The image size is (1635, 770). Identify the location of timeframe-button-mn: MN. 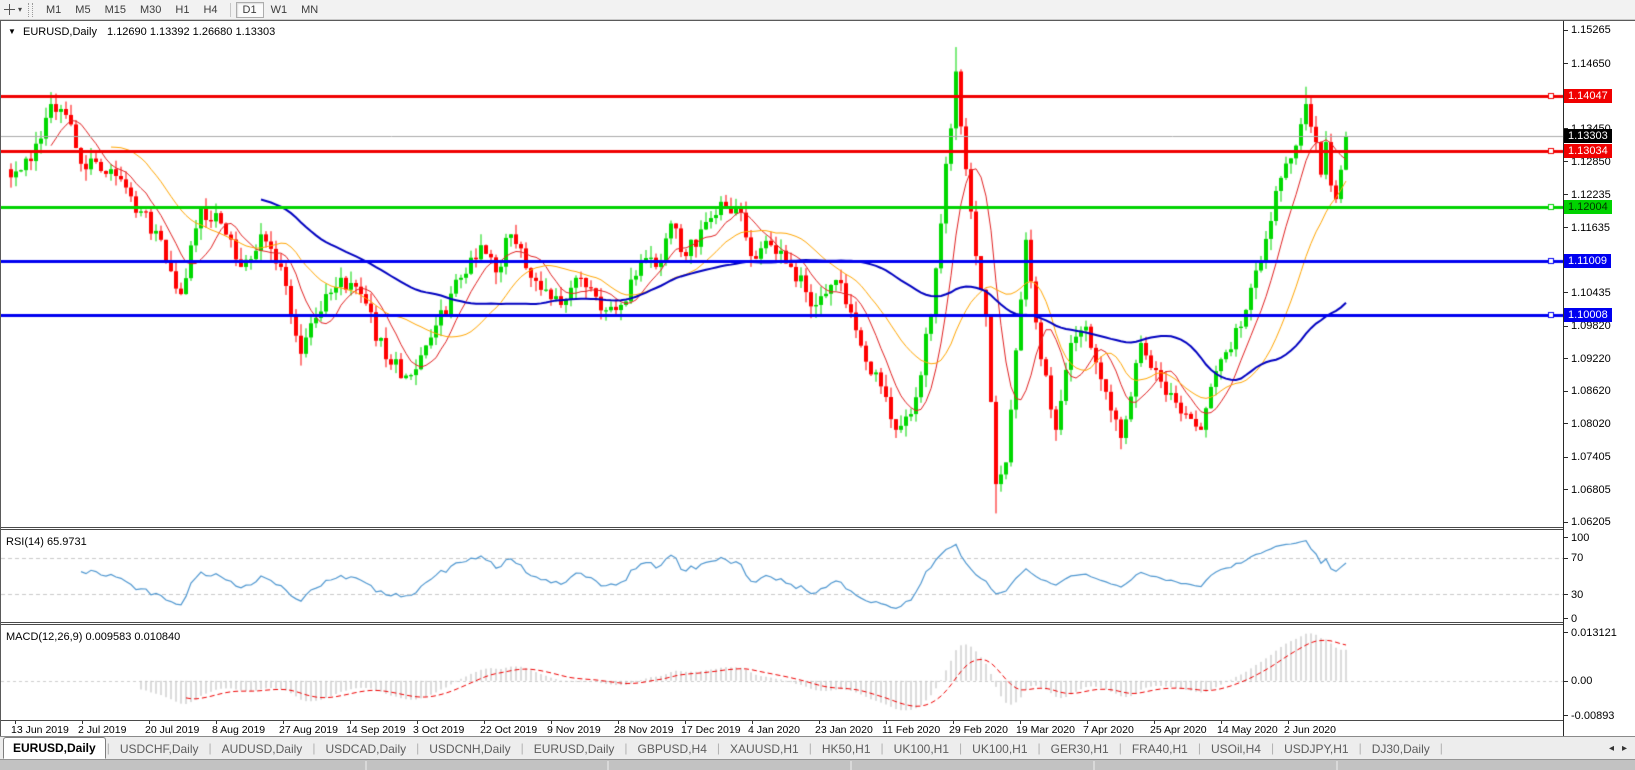
(310, 9).